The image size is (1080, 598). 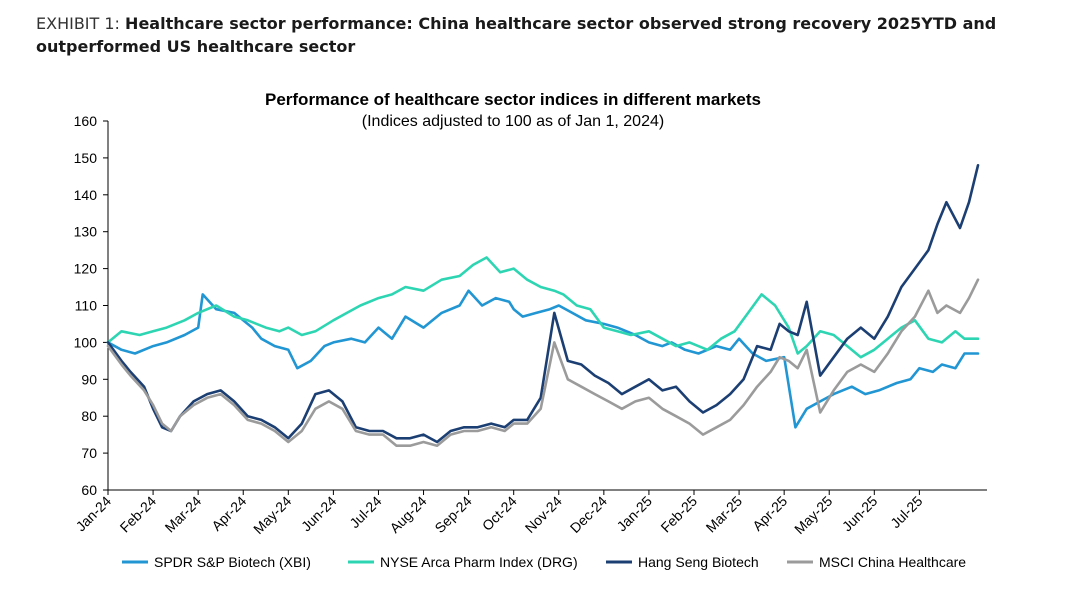 What do you see at coordinates (89, 379) in the screenshot?
I see `y-tick-label: 90` at bounding box center [89, 379].